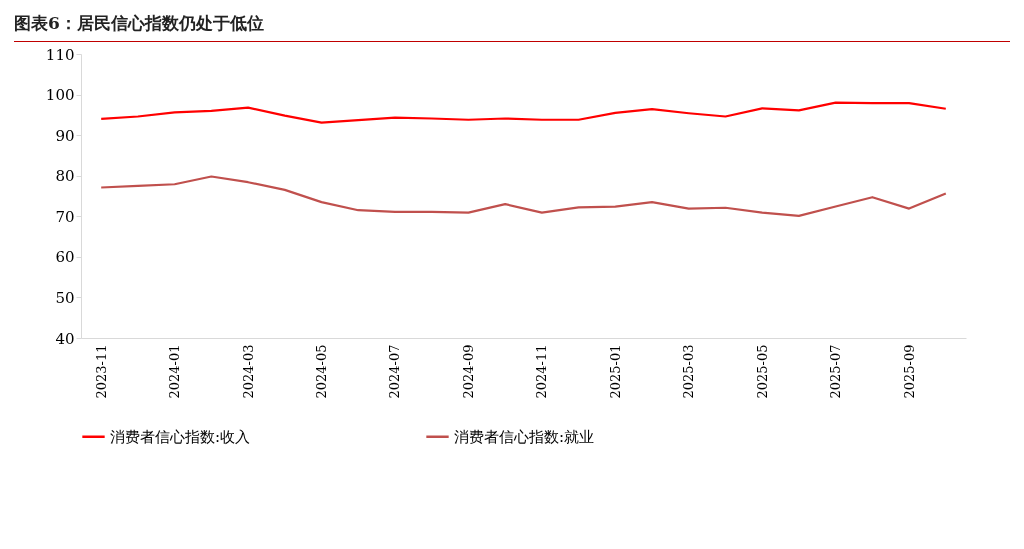 The image size is (1024, 549). What do you see at coordinates (65, 216) in the screenshot?
I see `y-tick-label: 70` at bounding box center [65, 216].